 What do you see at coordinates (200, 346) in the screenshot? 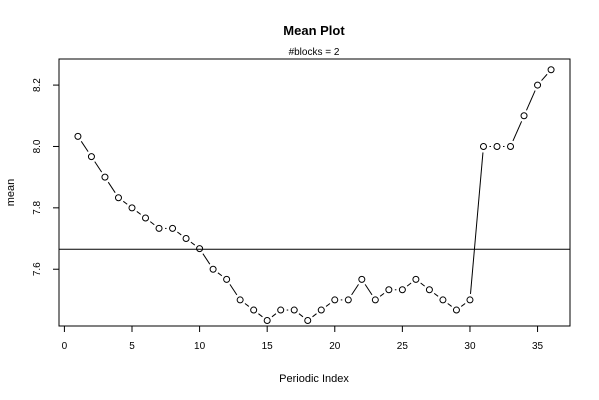
I see `x-tick-label: 10` at bounding box center [200, 346].